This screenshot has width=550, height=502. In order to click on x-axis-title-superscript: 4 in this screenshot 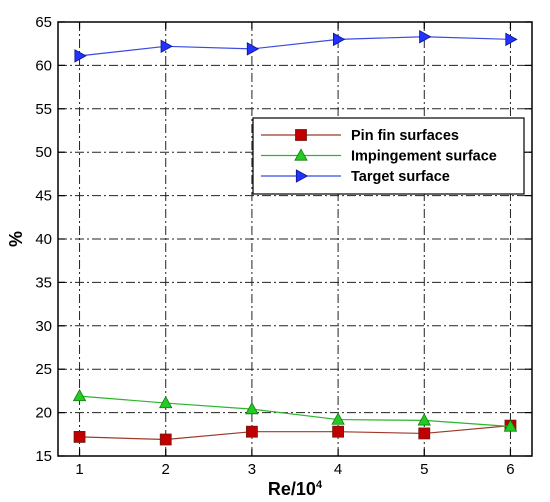, I will do `click(319, 485)`.